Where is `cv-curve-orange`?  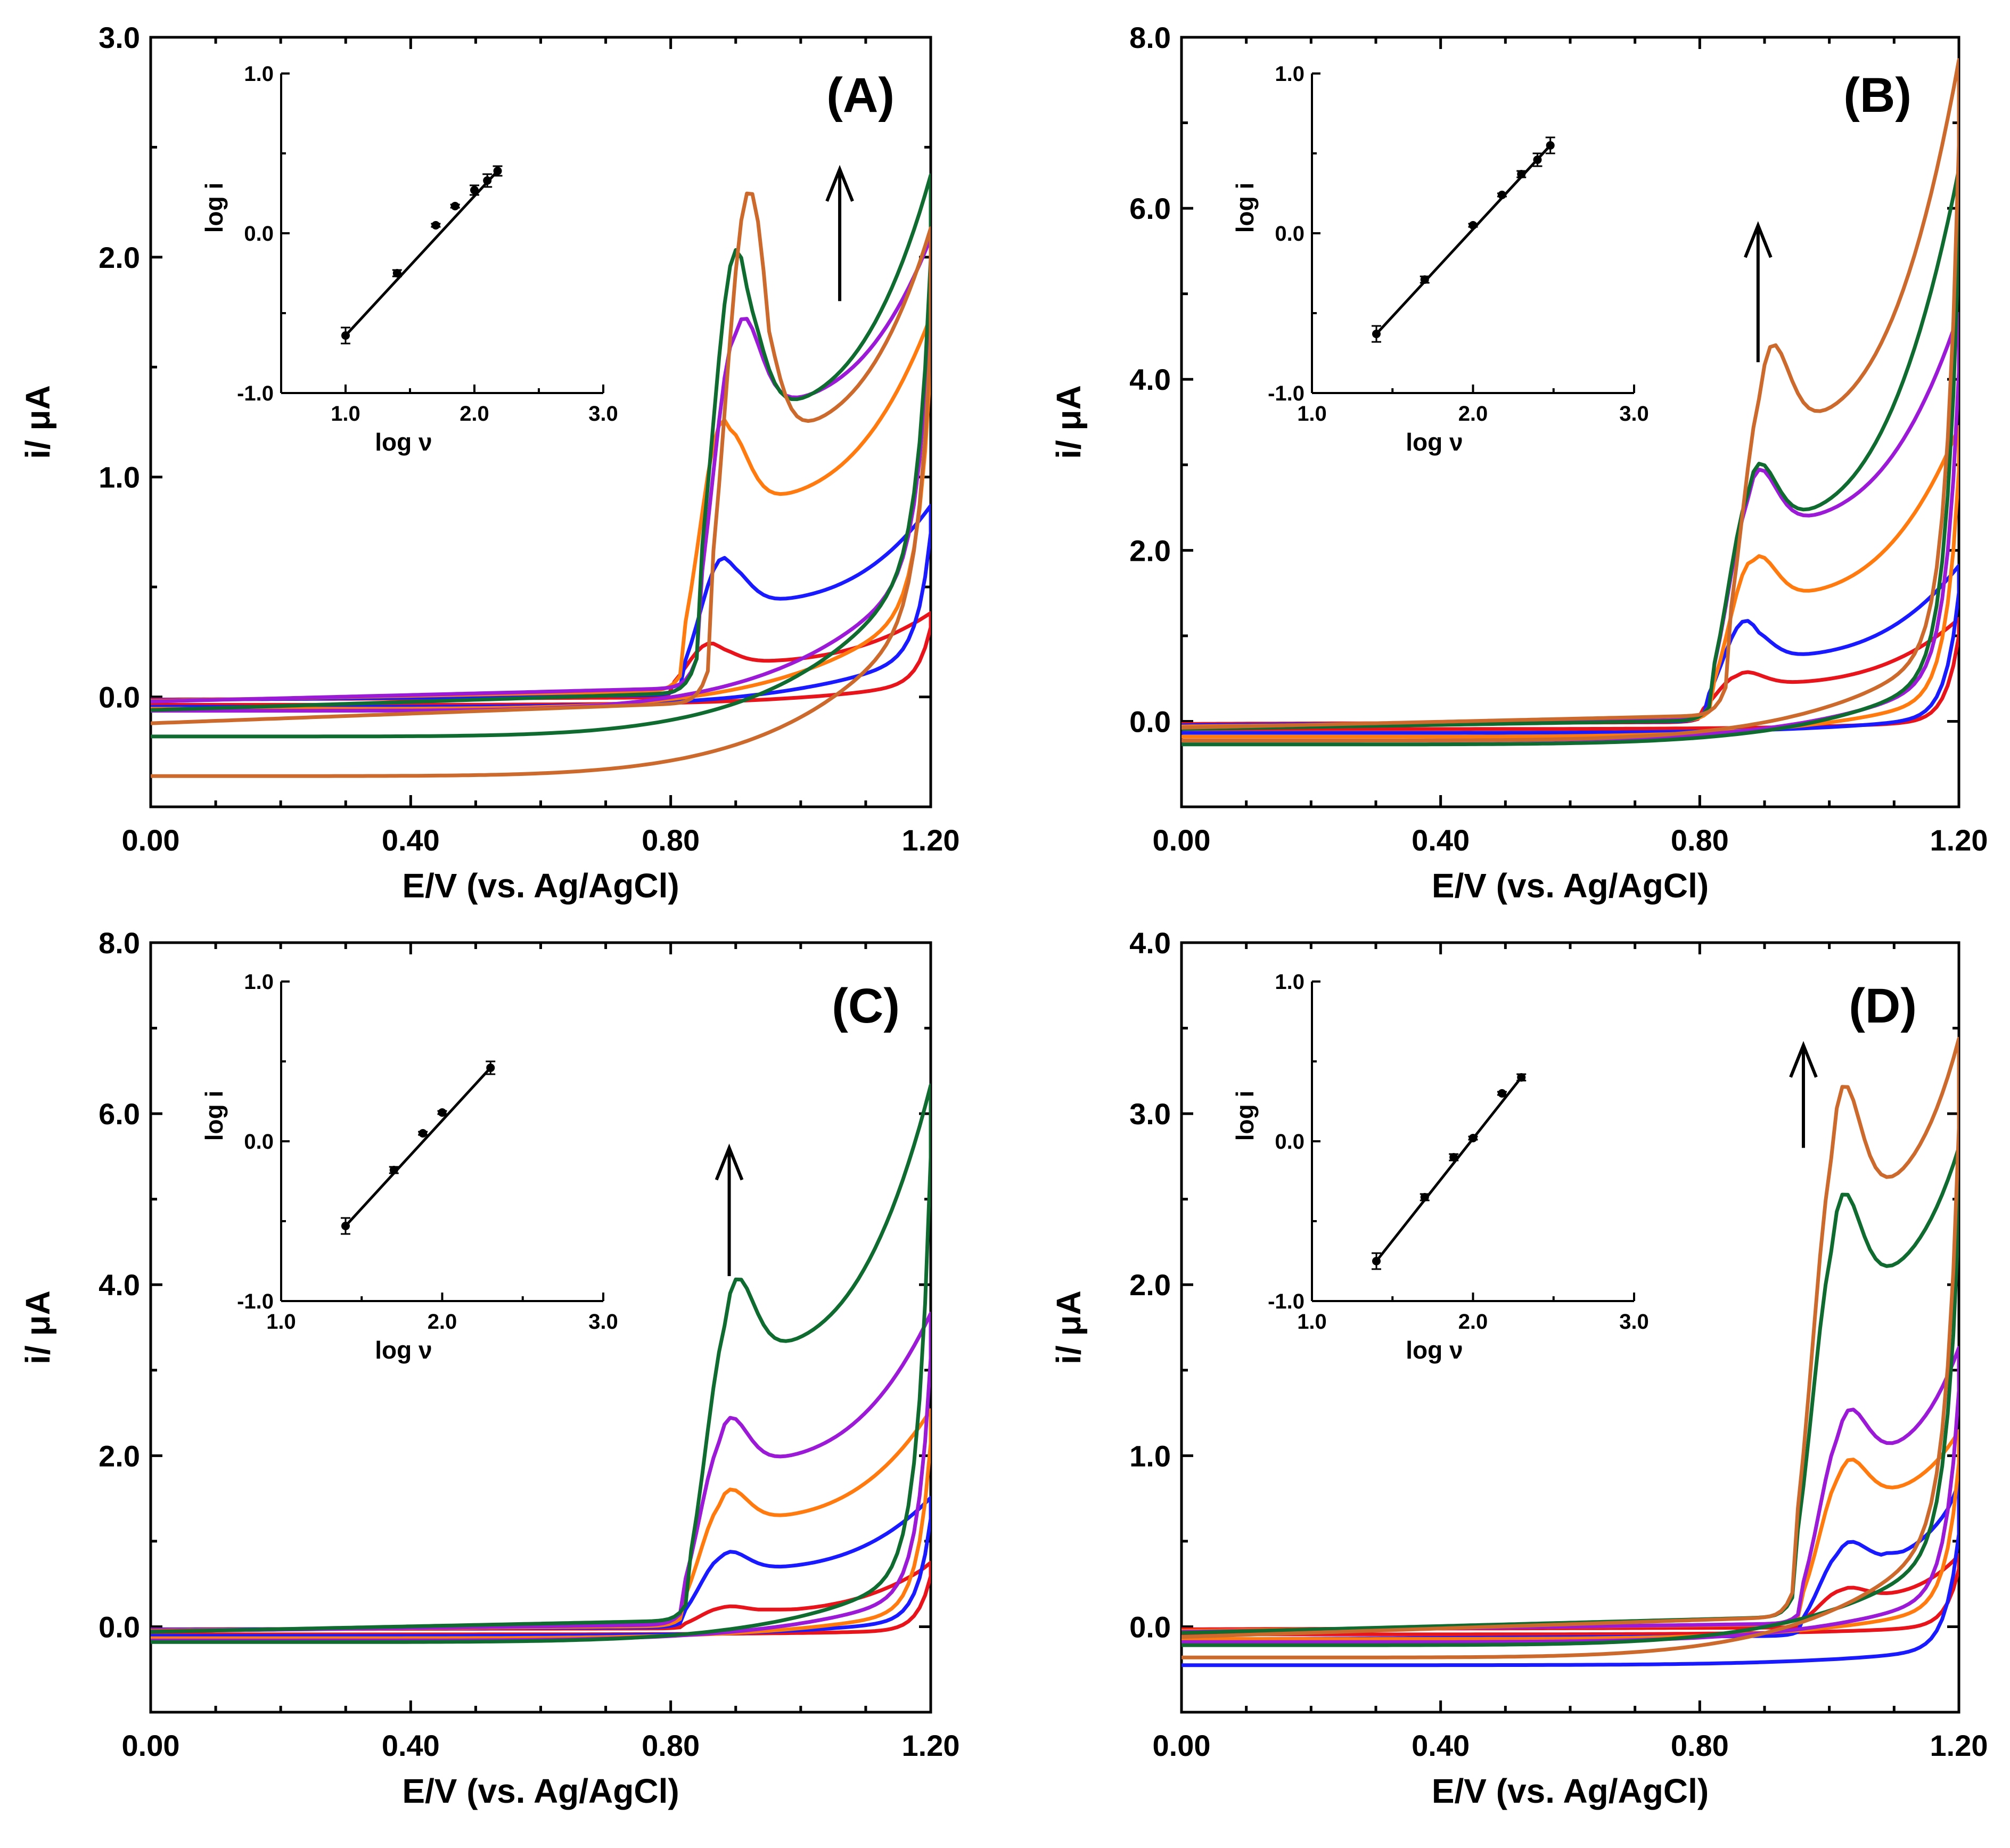 cv-curve-orange is located at coordinates (541, 512).